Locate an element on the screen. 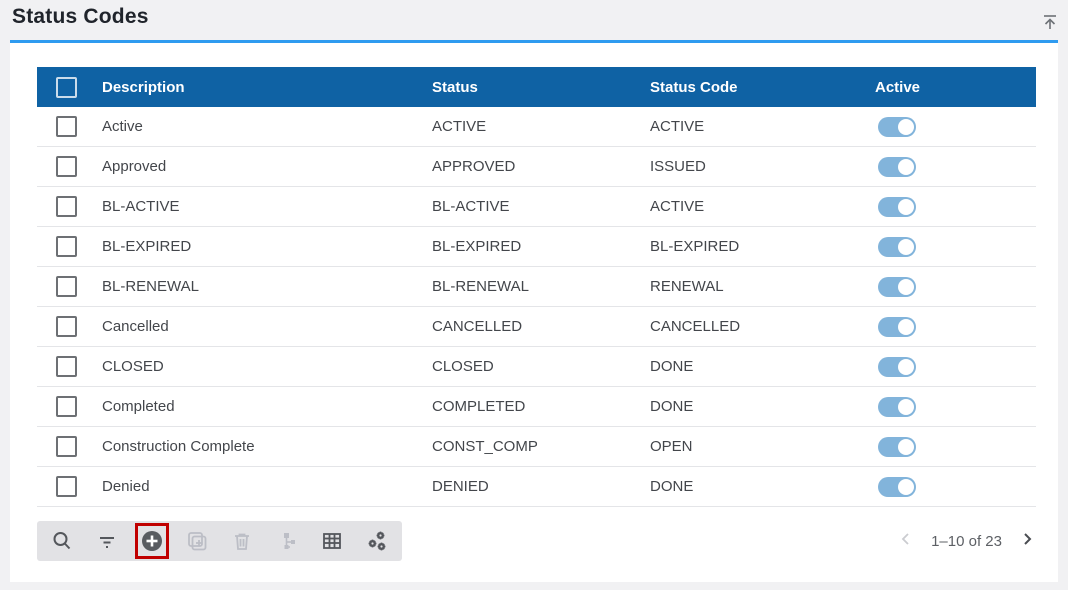  status-code-cell: OPEN is located at coordinates (671, 446).